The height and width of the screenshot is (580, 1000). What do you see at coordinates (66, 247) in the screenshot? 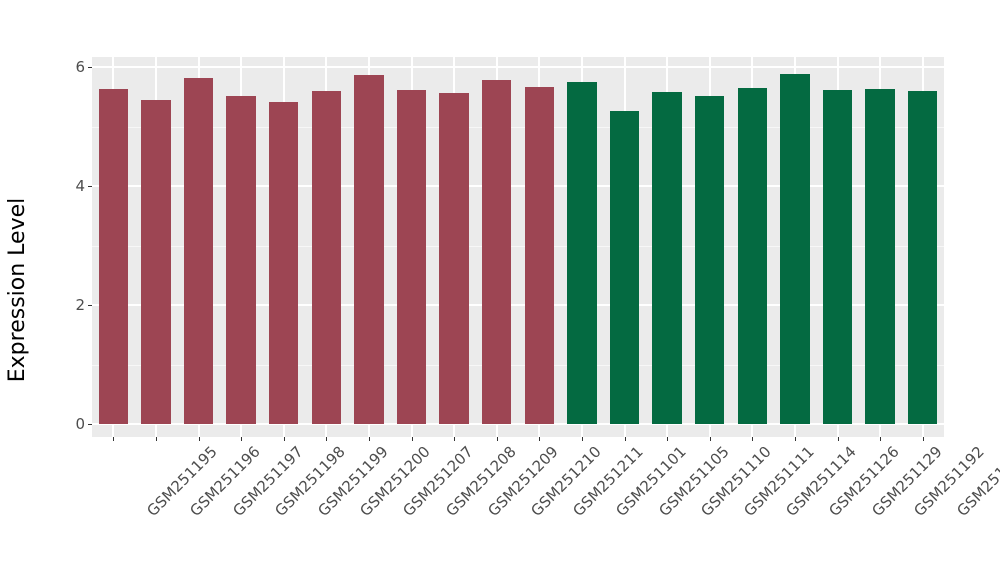
I see `y-axis: 0 2 4 6` at bounding box center [66, 247].